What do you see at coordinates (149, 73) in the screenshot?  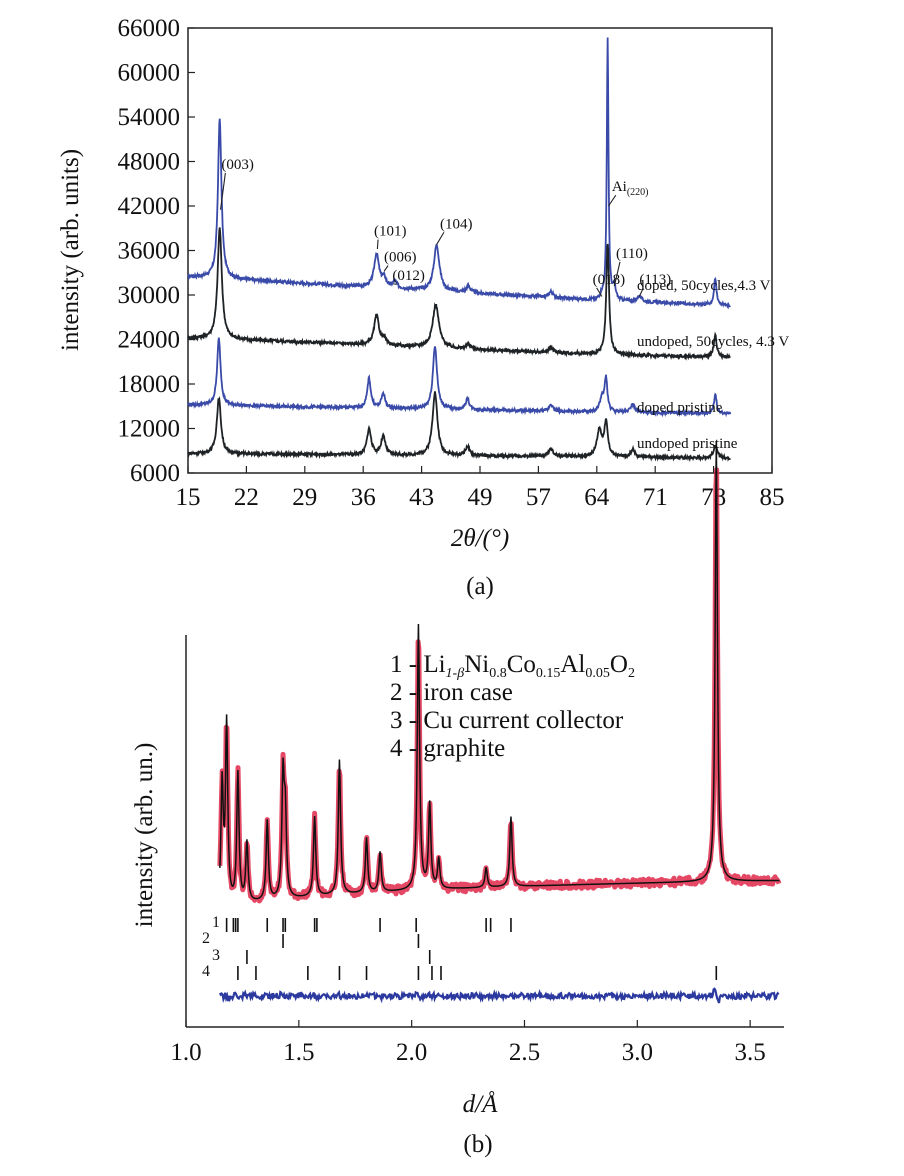 I see `panel-a-ytick-label: 60000` at bounding box center [149, 73].